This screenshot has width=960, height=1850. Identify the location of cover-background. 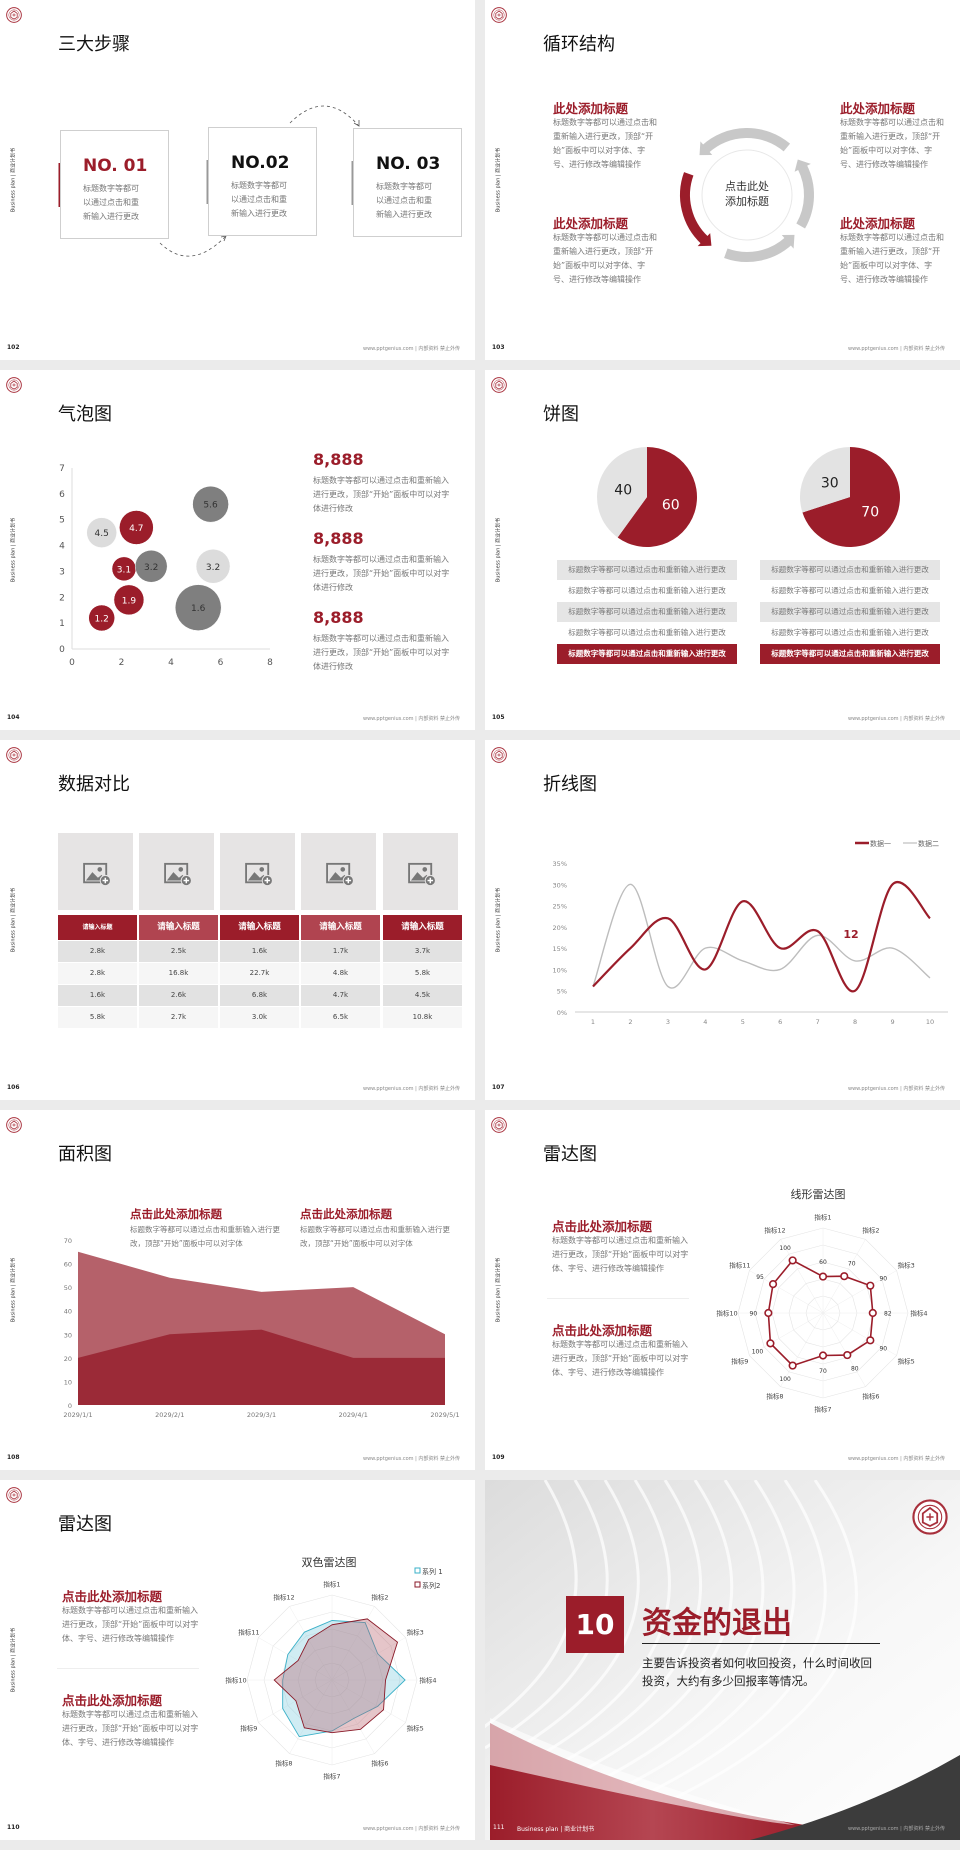
(722, 1660).